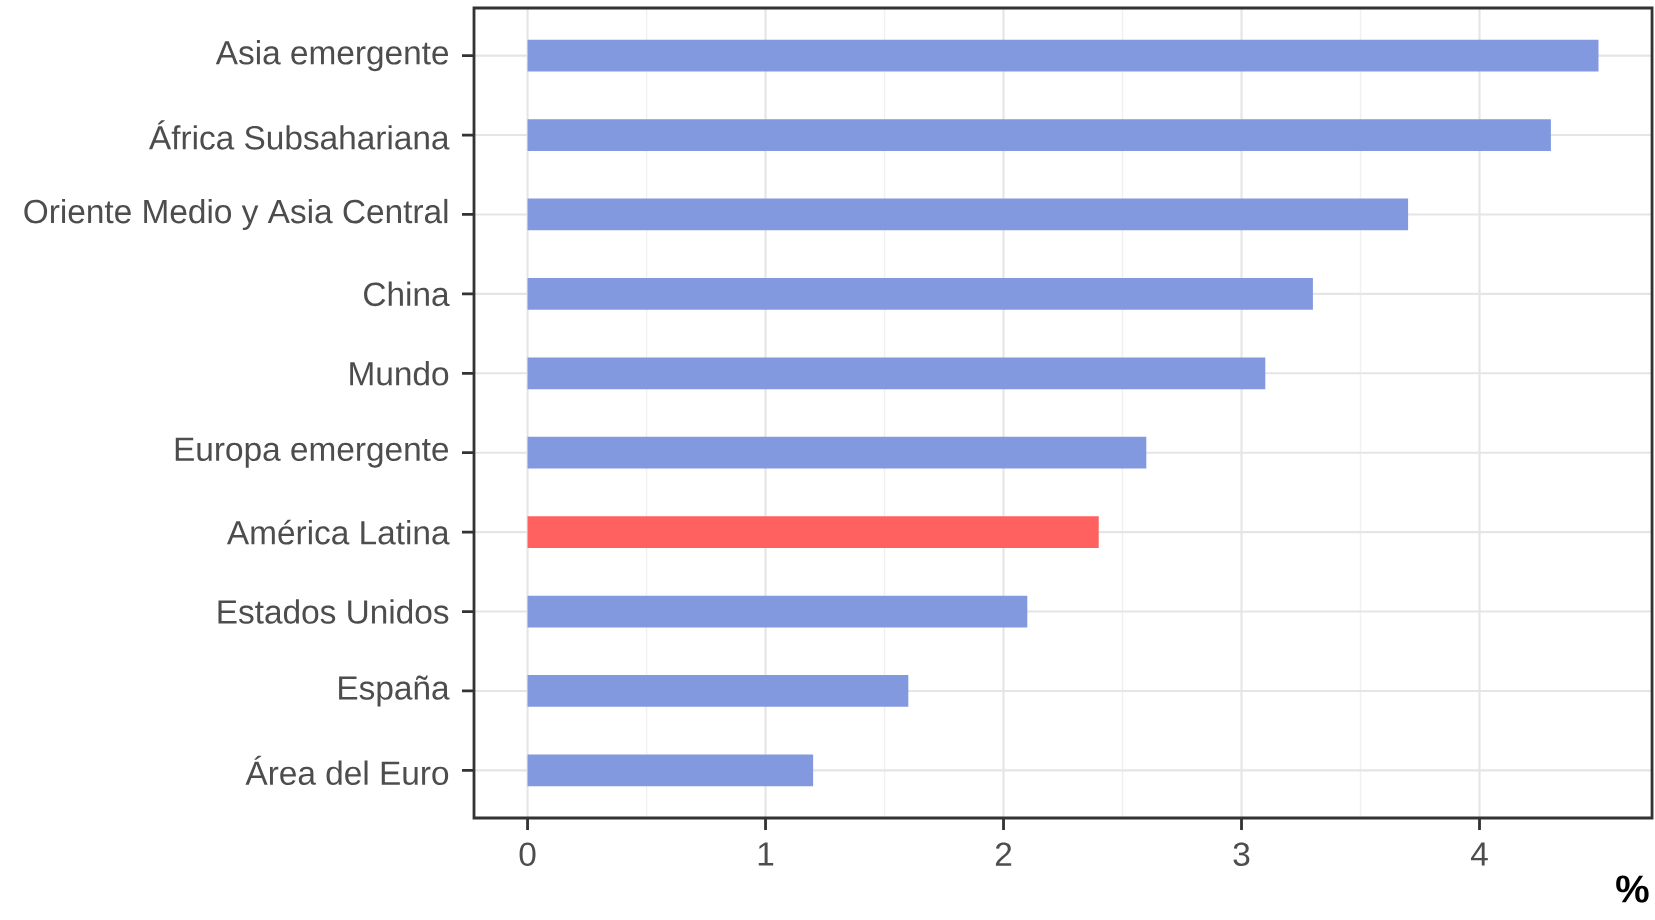 The image size is (1655, 920). What do you see at coordinates (766, 854) in the screenshot?
I see `x-tick-label: 1` at bounding box center [766, 854].